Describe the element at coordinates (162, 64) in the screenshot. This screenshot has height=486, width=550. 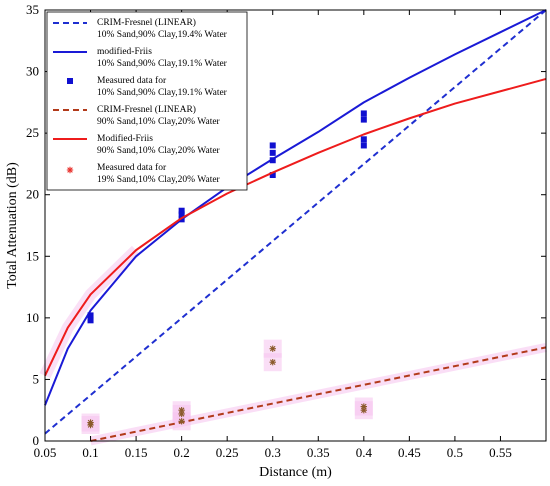
I see `legend-sublabel-modified-friis-clay-line: 10% Sand,90% Clay,19.1% Water` at that location.